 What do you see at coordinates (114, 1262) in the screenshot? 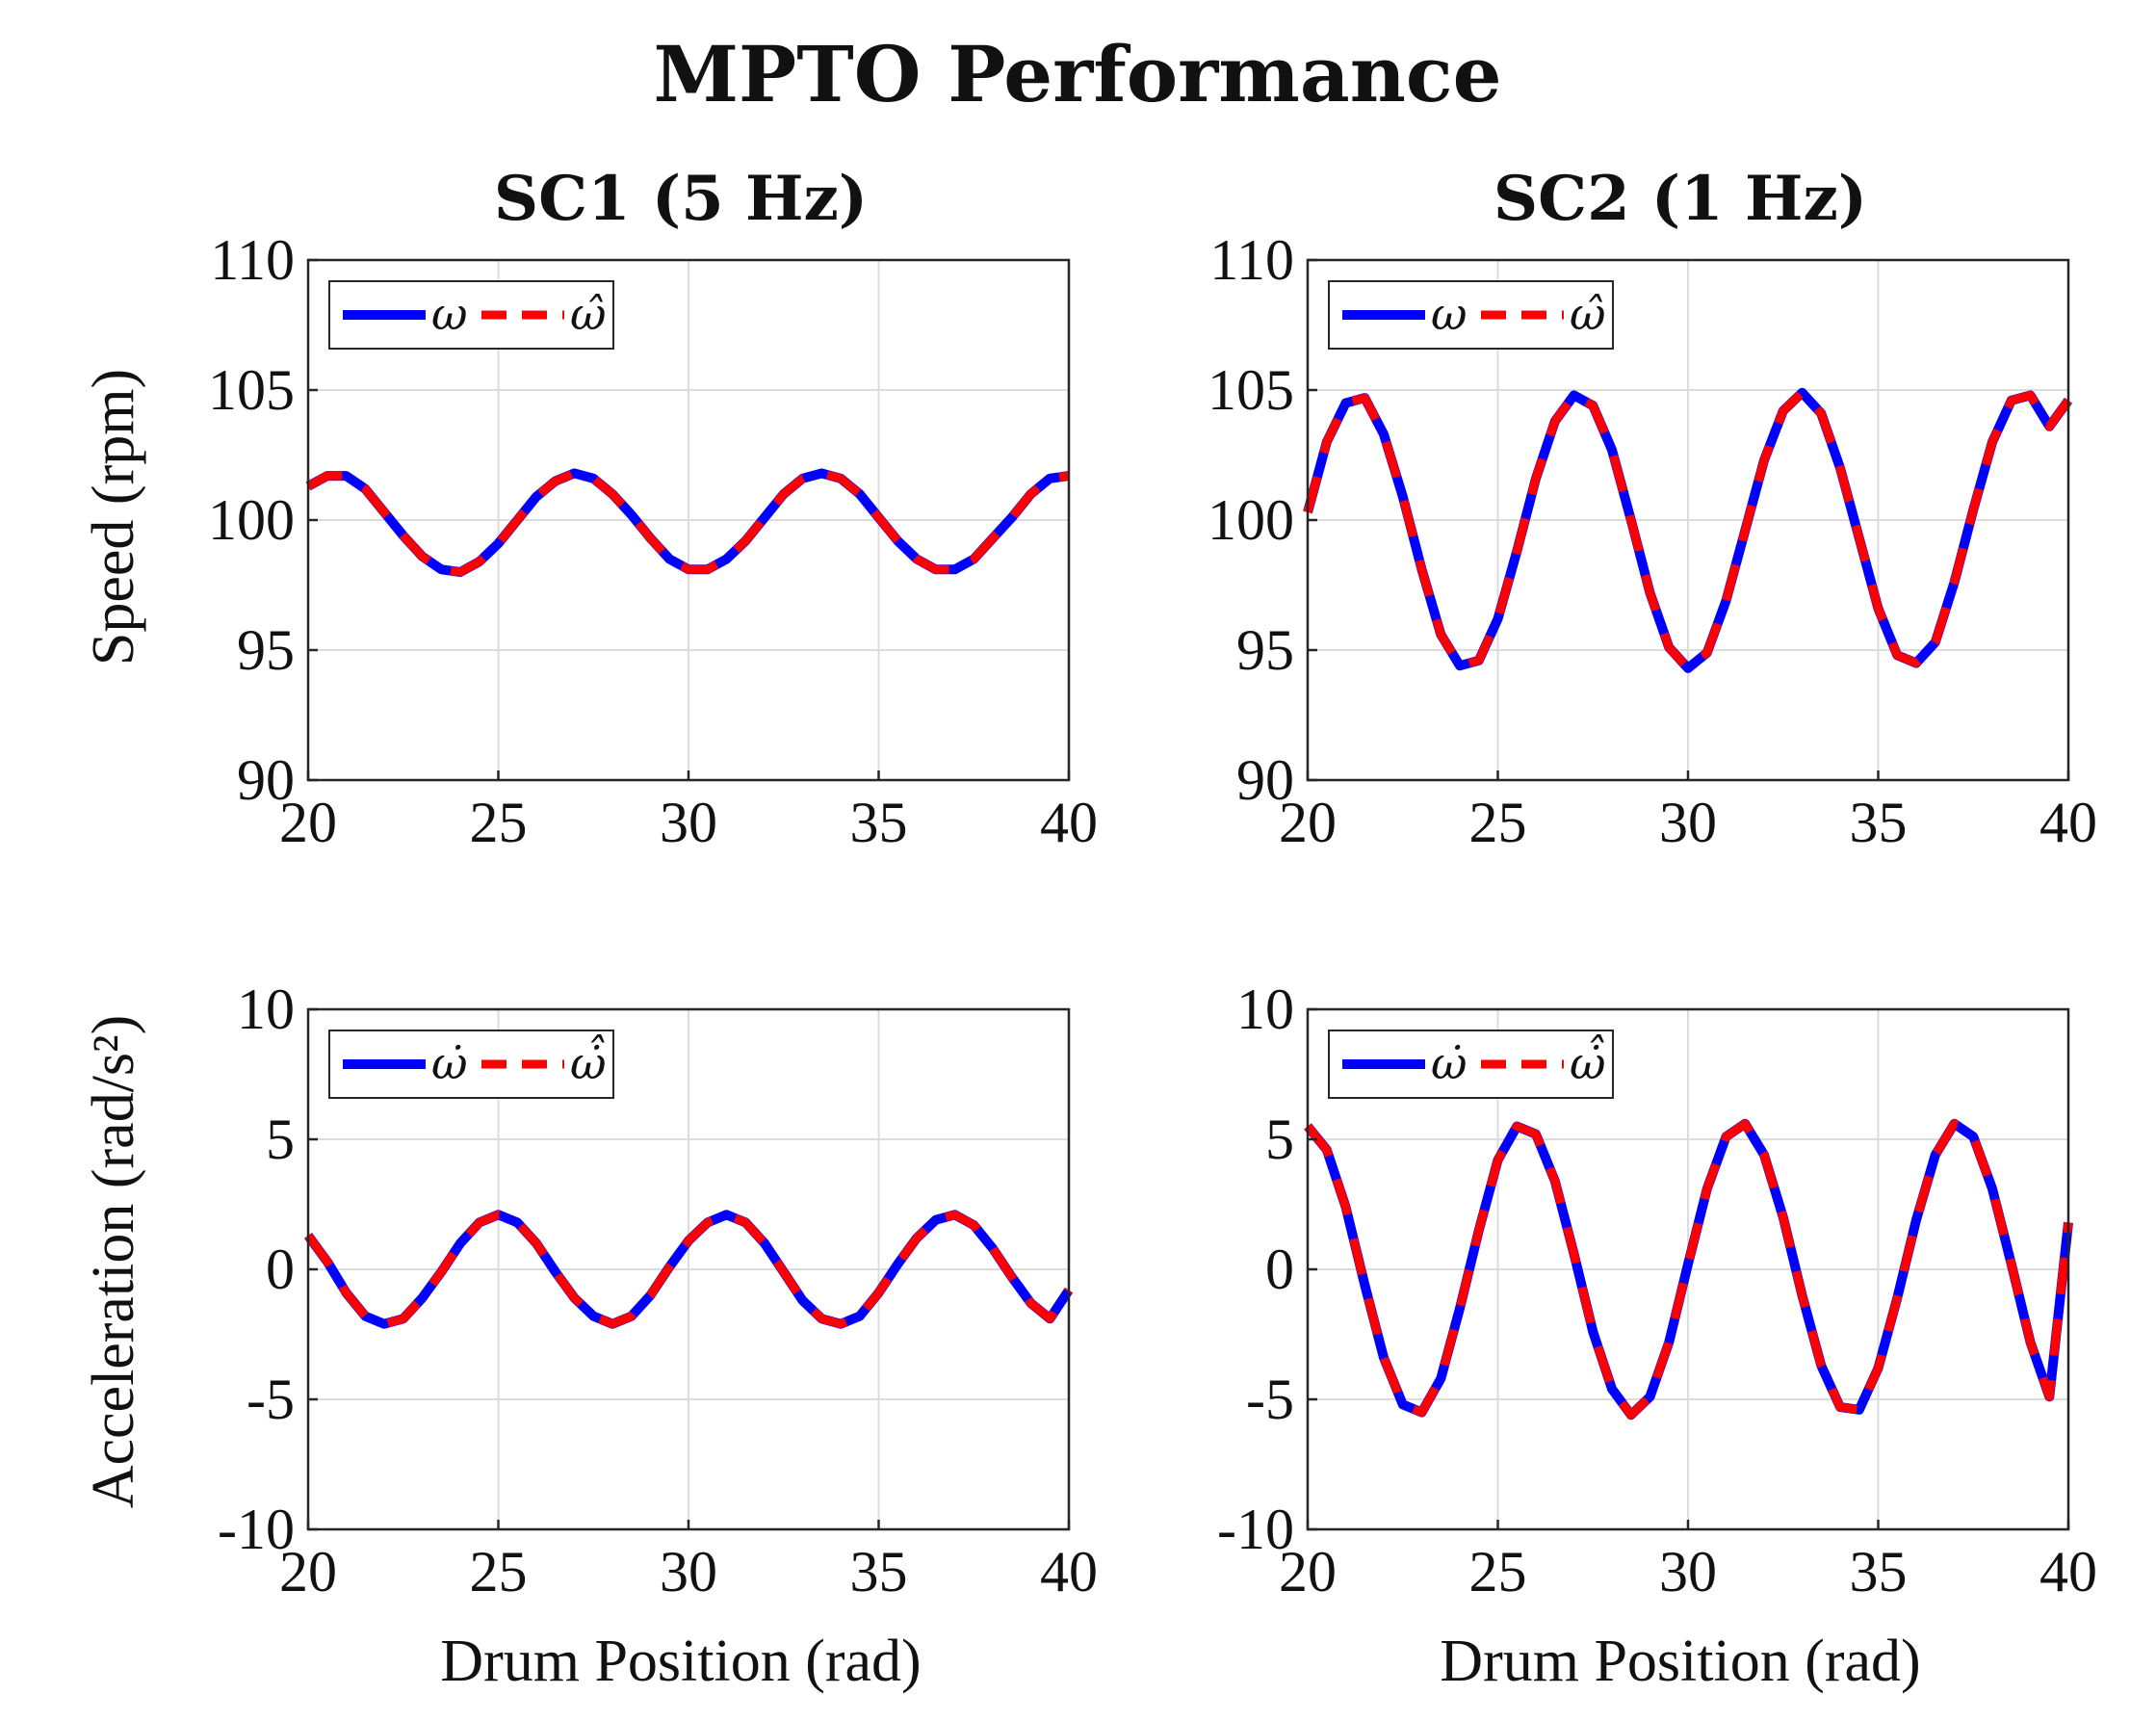
I see `ylabel-acceleration: Acceleration (rad/s²)` at bounding box center [114, 1262].